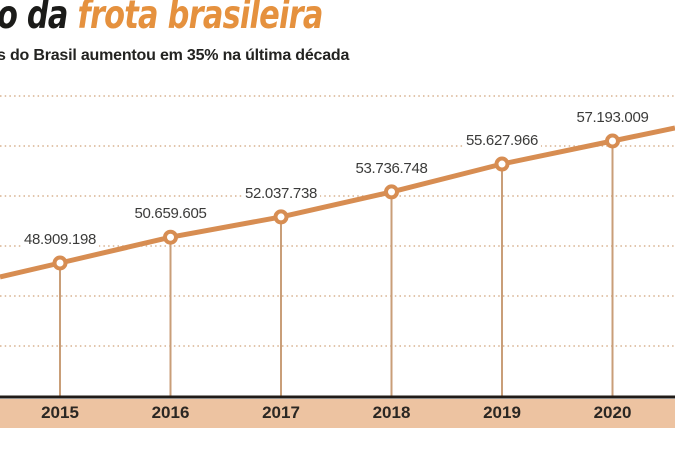  I want to click on data-point-label: 55.627.966, so click(502, 141).